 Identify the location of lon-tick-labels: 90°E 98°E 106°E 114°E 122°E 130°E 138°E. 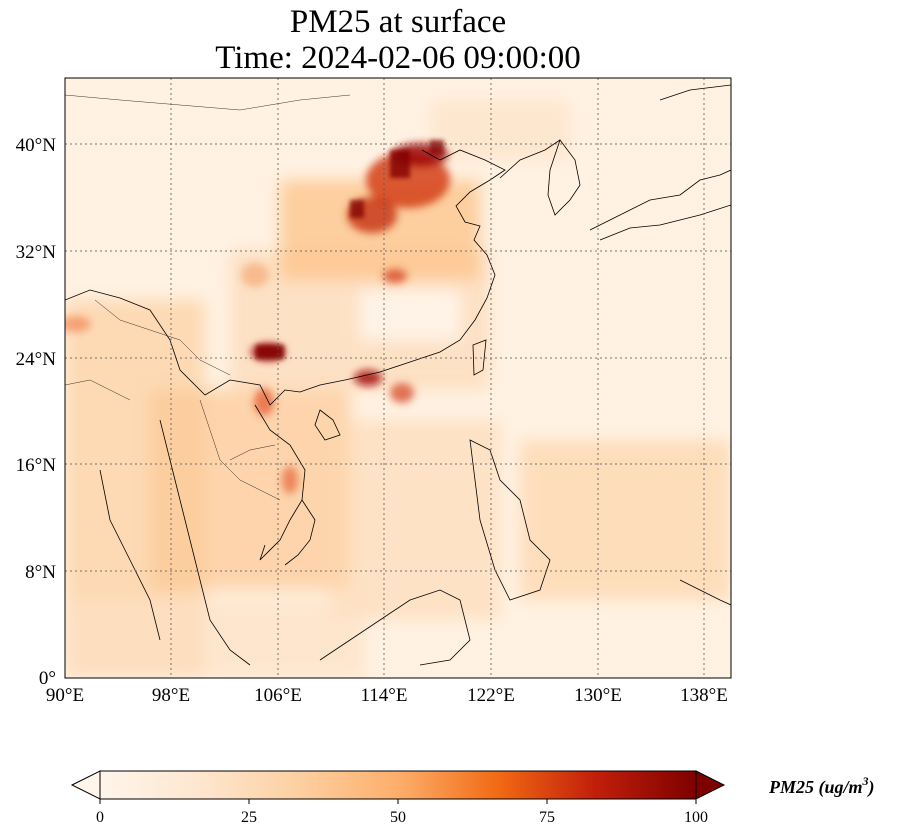
(387, 695).